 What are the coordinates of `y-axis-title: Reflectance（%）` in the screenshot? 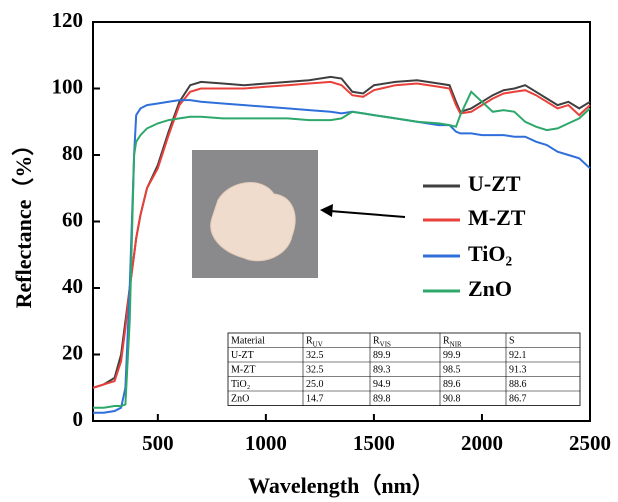 It's located at (23, 221).